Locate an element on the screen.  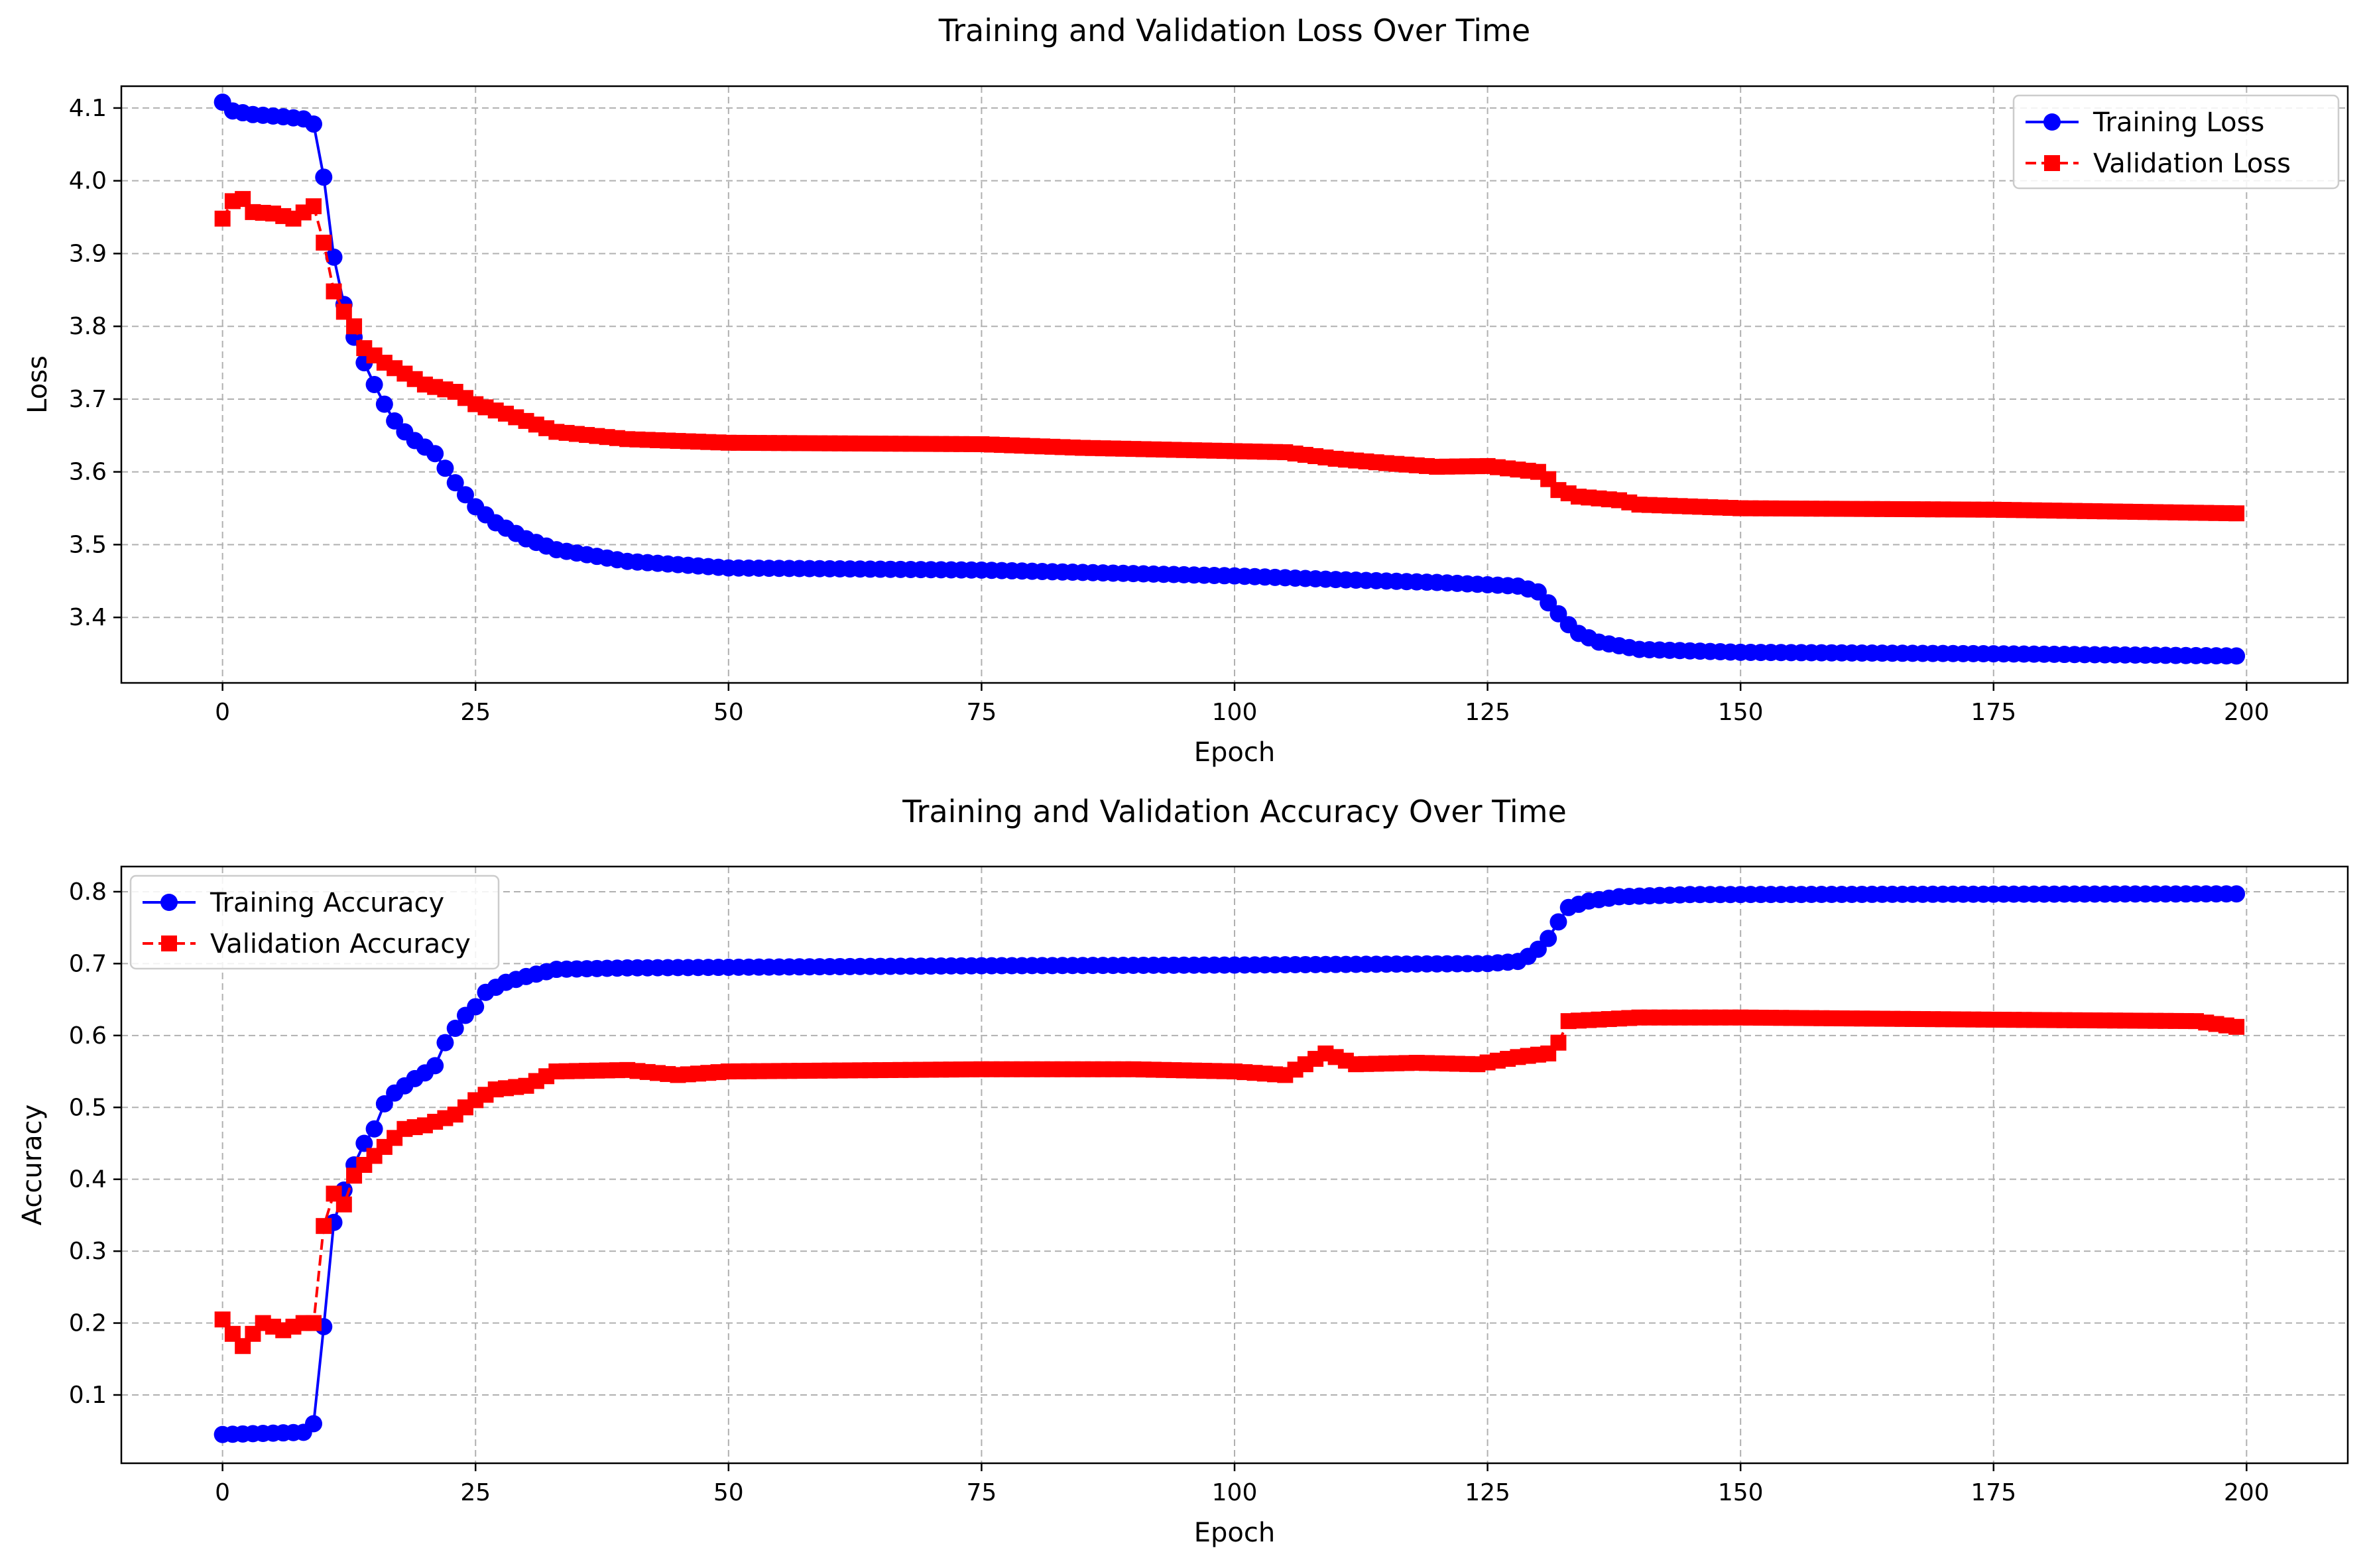
accuracy-x-tick-label: 175 is located at coordinates (1993, 1492).